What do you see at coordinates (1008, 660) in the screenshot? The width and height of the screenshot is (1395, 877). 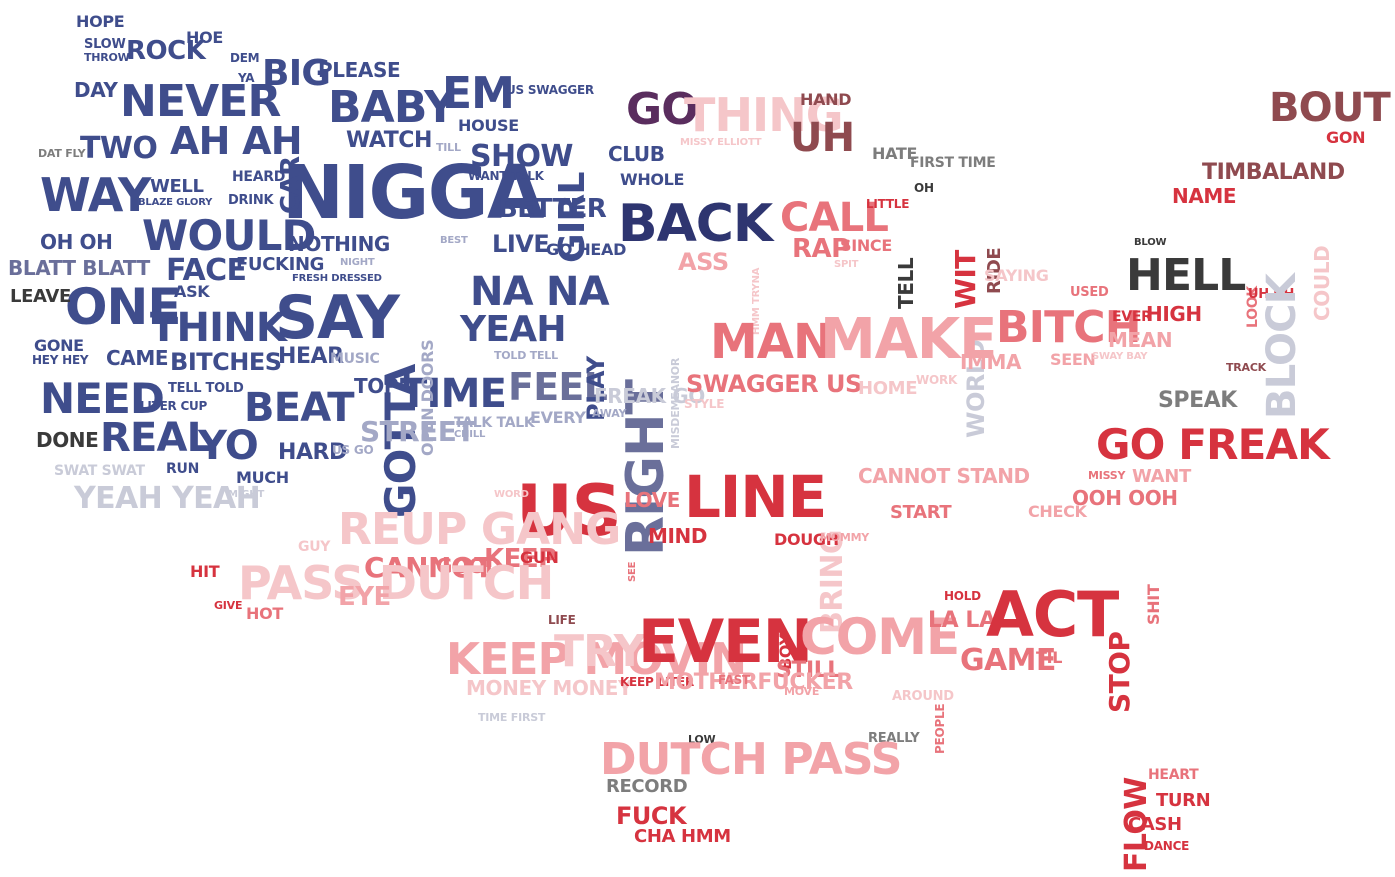 I see `word-game: GAME` at bounding box center [1008, 660].